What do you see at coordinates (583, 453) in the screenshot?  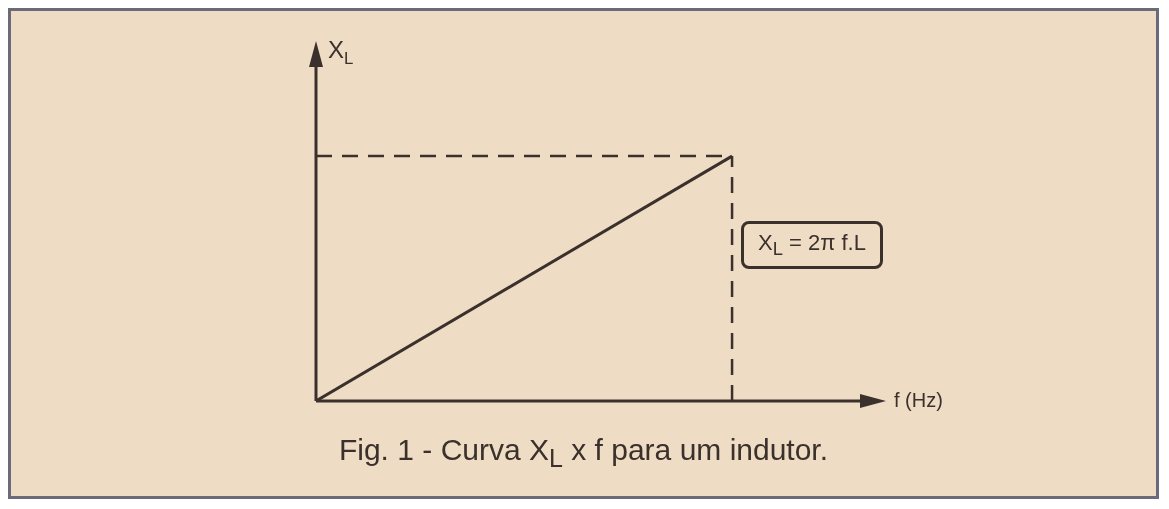 I see `text: Fig. 1 - Curva X$_{L}$ x f para um indutor.` at bounding box center [583, 453].